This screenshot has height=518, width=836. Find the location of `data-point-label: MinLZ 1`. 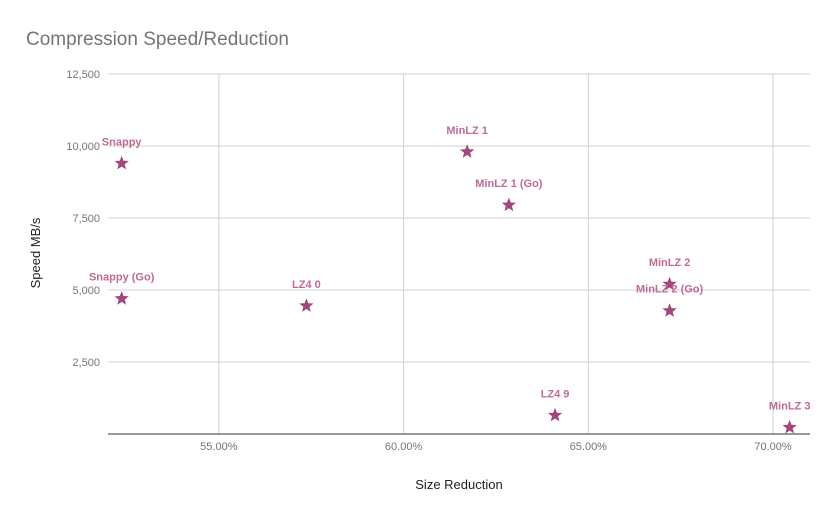

data-point-label: MinLZ 1 is located at coordinates (467, 131).